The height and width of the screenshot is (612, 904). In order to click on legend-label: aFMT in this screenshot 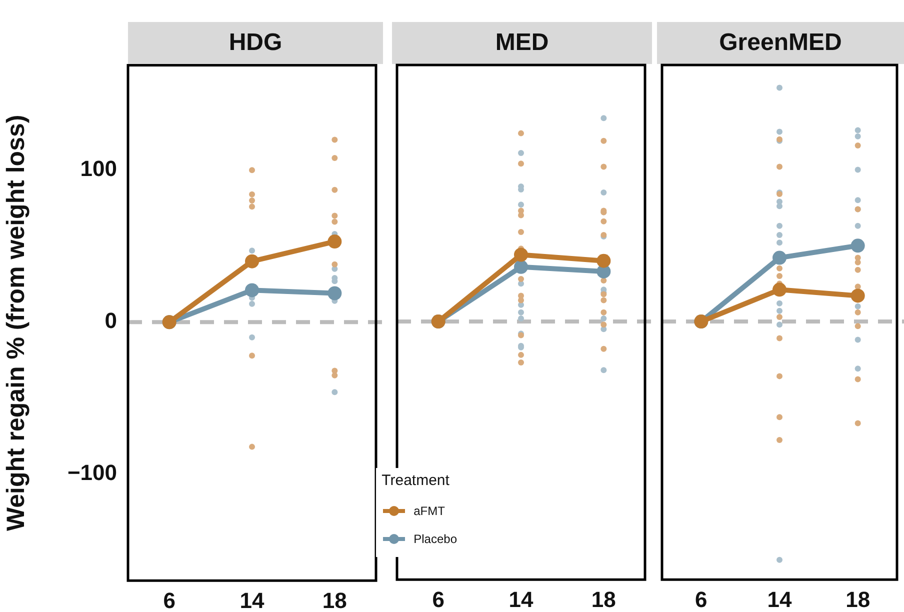, I will do `click(429, 511)`.